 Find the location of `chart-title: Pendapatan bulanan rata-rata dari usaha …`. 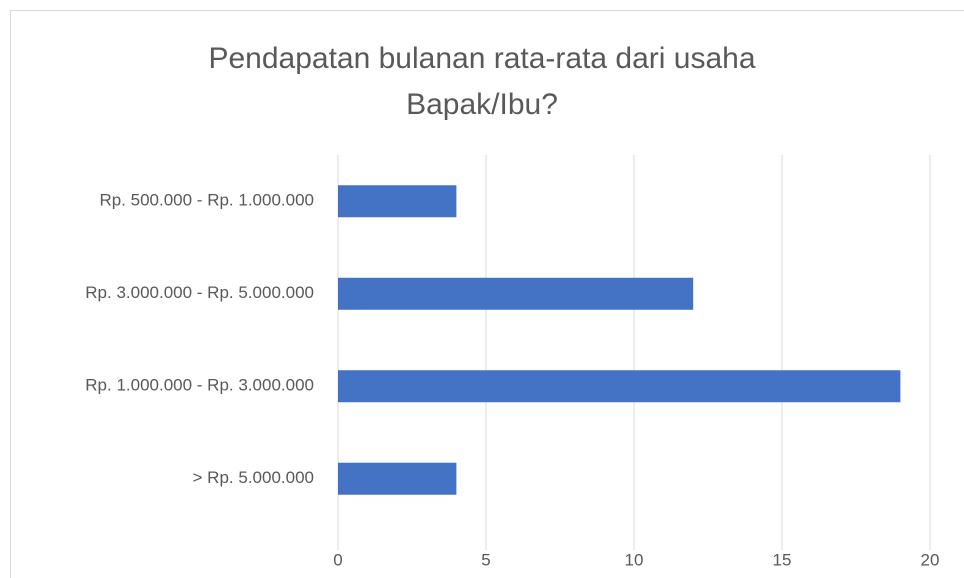

chart-title: Pendapatan bulanan rata-rata dari usaha … is located at coordinates (482, 81).